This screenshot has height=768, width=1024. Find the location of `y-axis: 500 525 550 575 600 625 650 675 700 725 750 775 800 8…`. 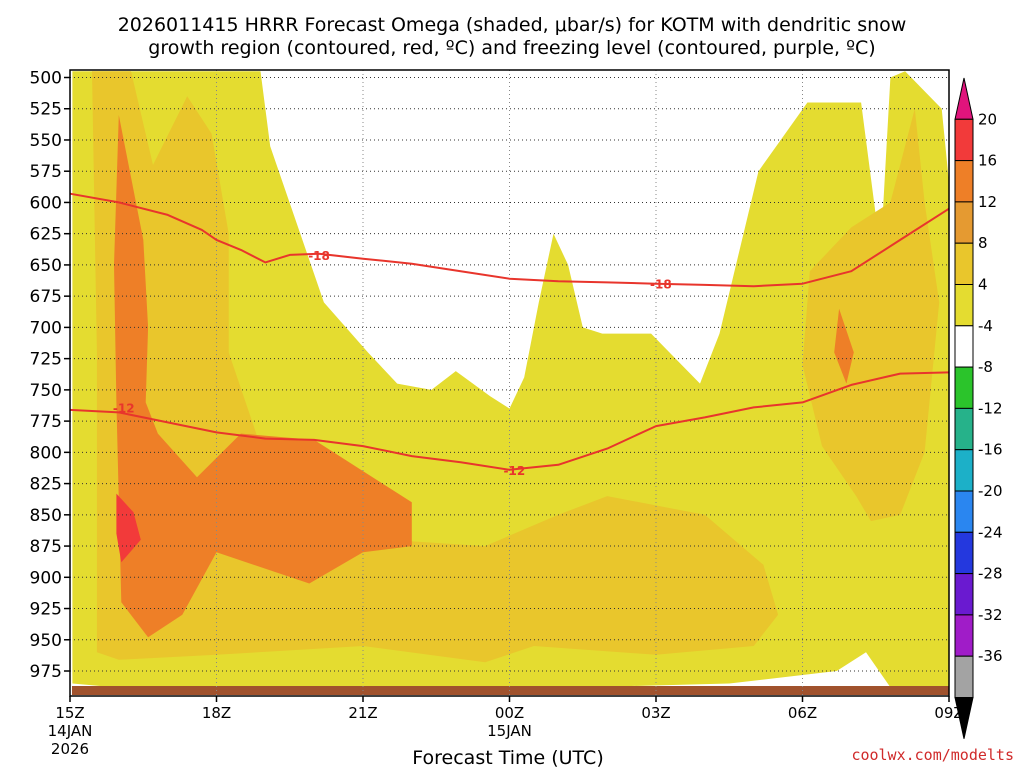

y-axis: 500 525 550 575 600 625 650 675 700 725 750 775 800 8… is located at coordinates (50, 375).